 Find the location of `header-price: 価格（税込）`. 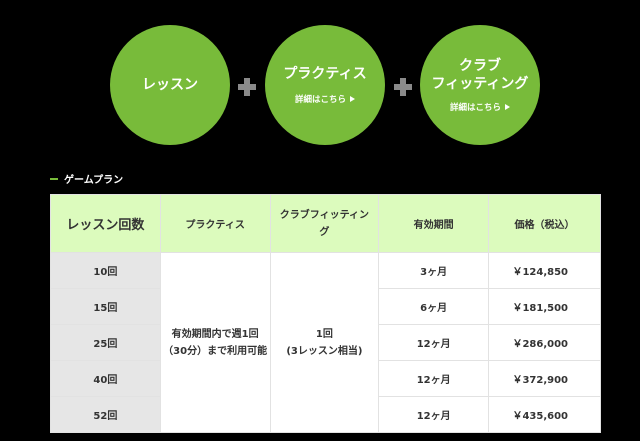

header-price: 価格（税込） is located at coordinates (544, 223).